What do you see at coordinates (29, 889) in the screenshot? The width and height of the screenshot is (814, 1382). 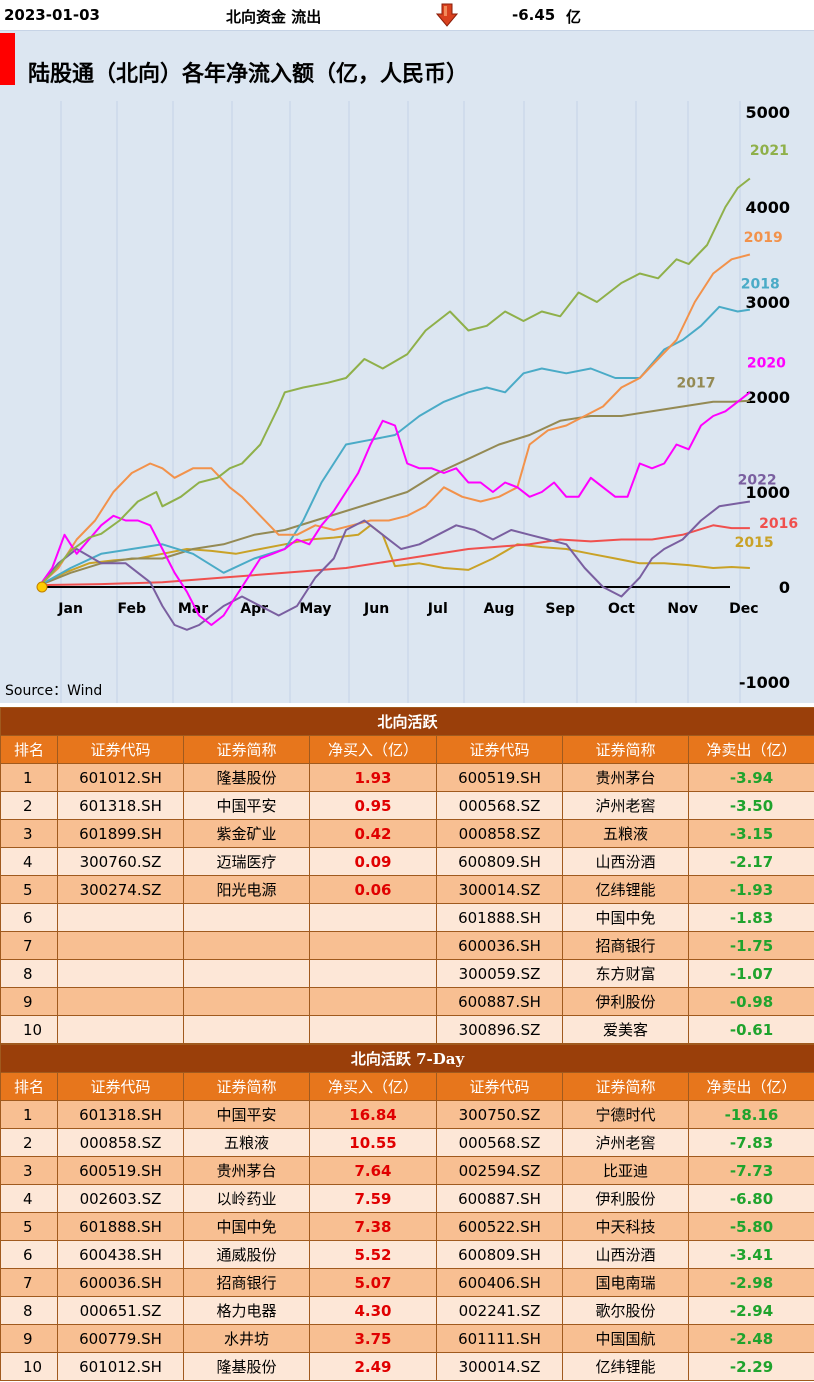 I see `cell-rank: 5` at bounding box center [29, 889].